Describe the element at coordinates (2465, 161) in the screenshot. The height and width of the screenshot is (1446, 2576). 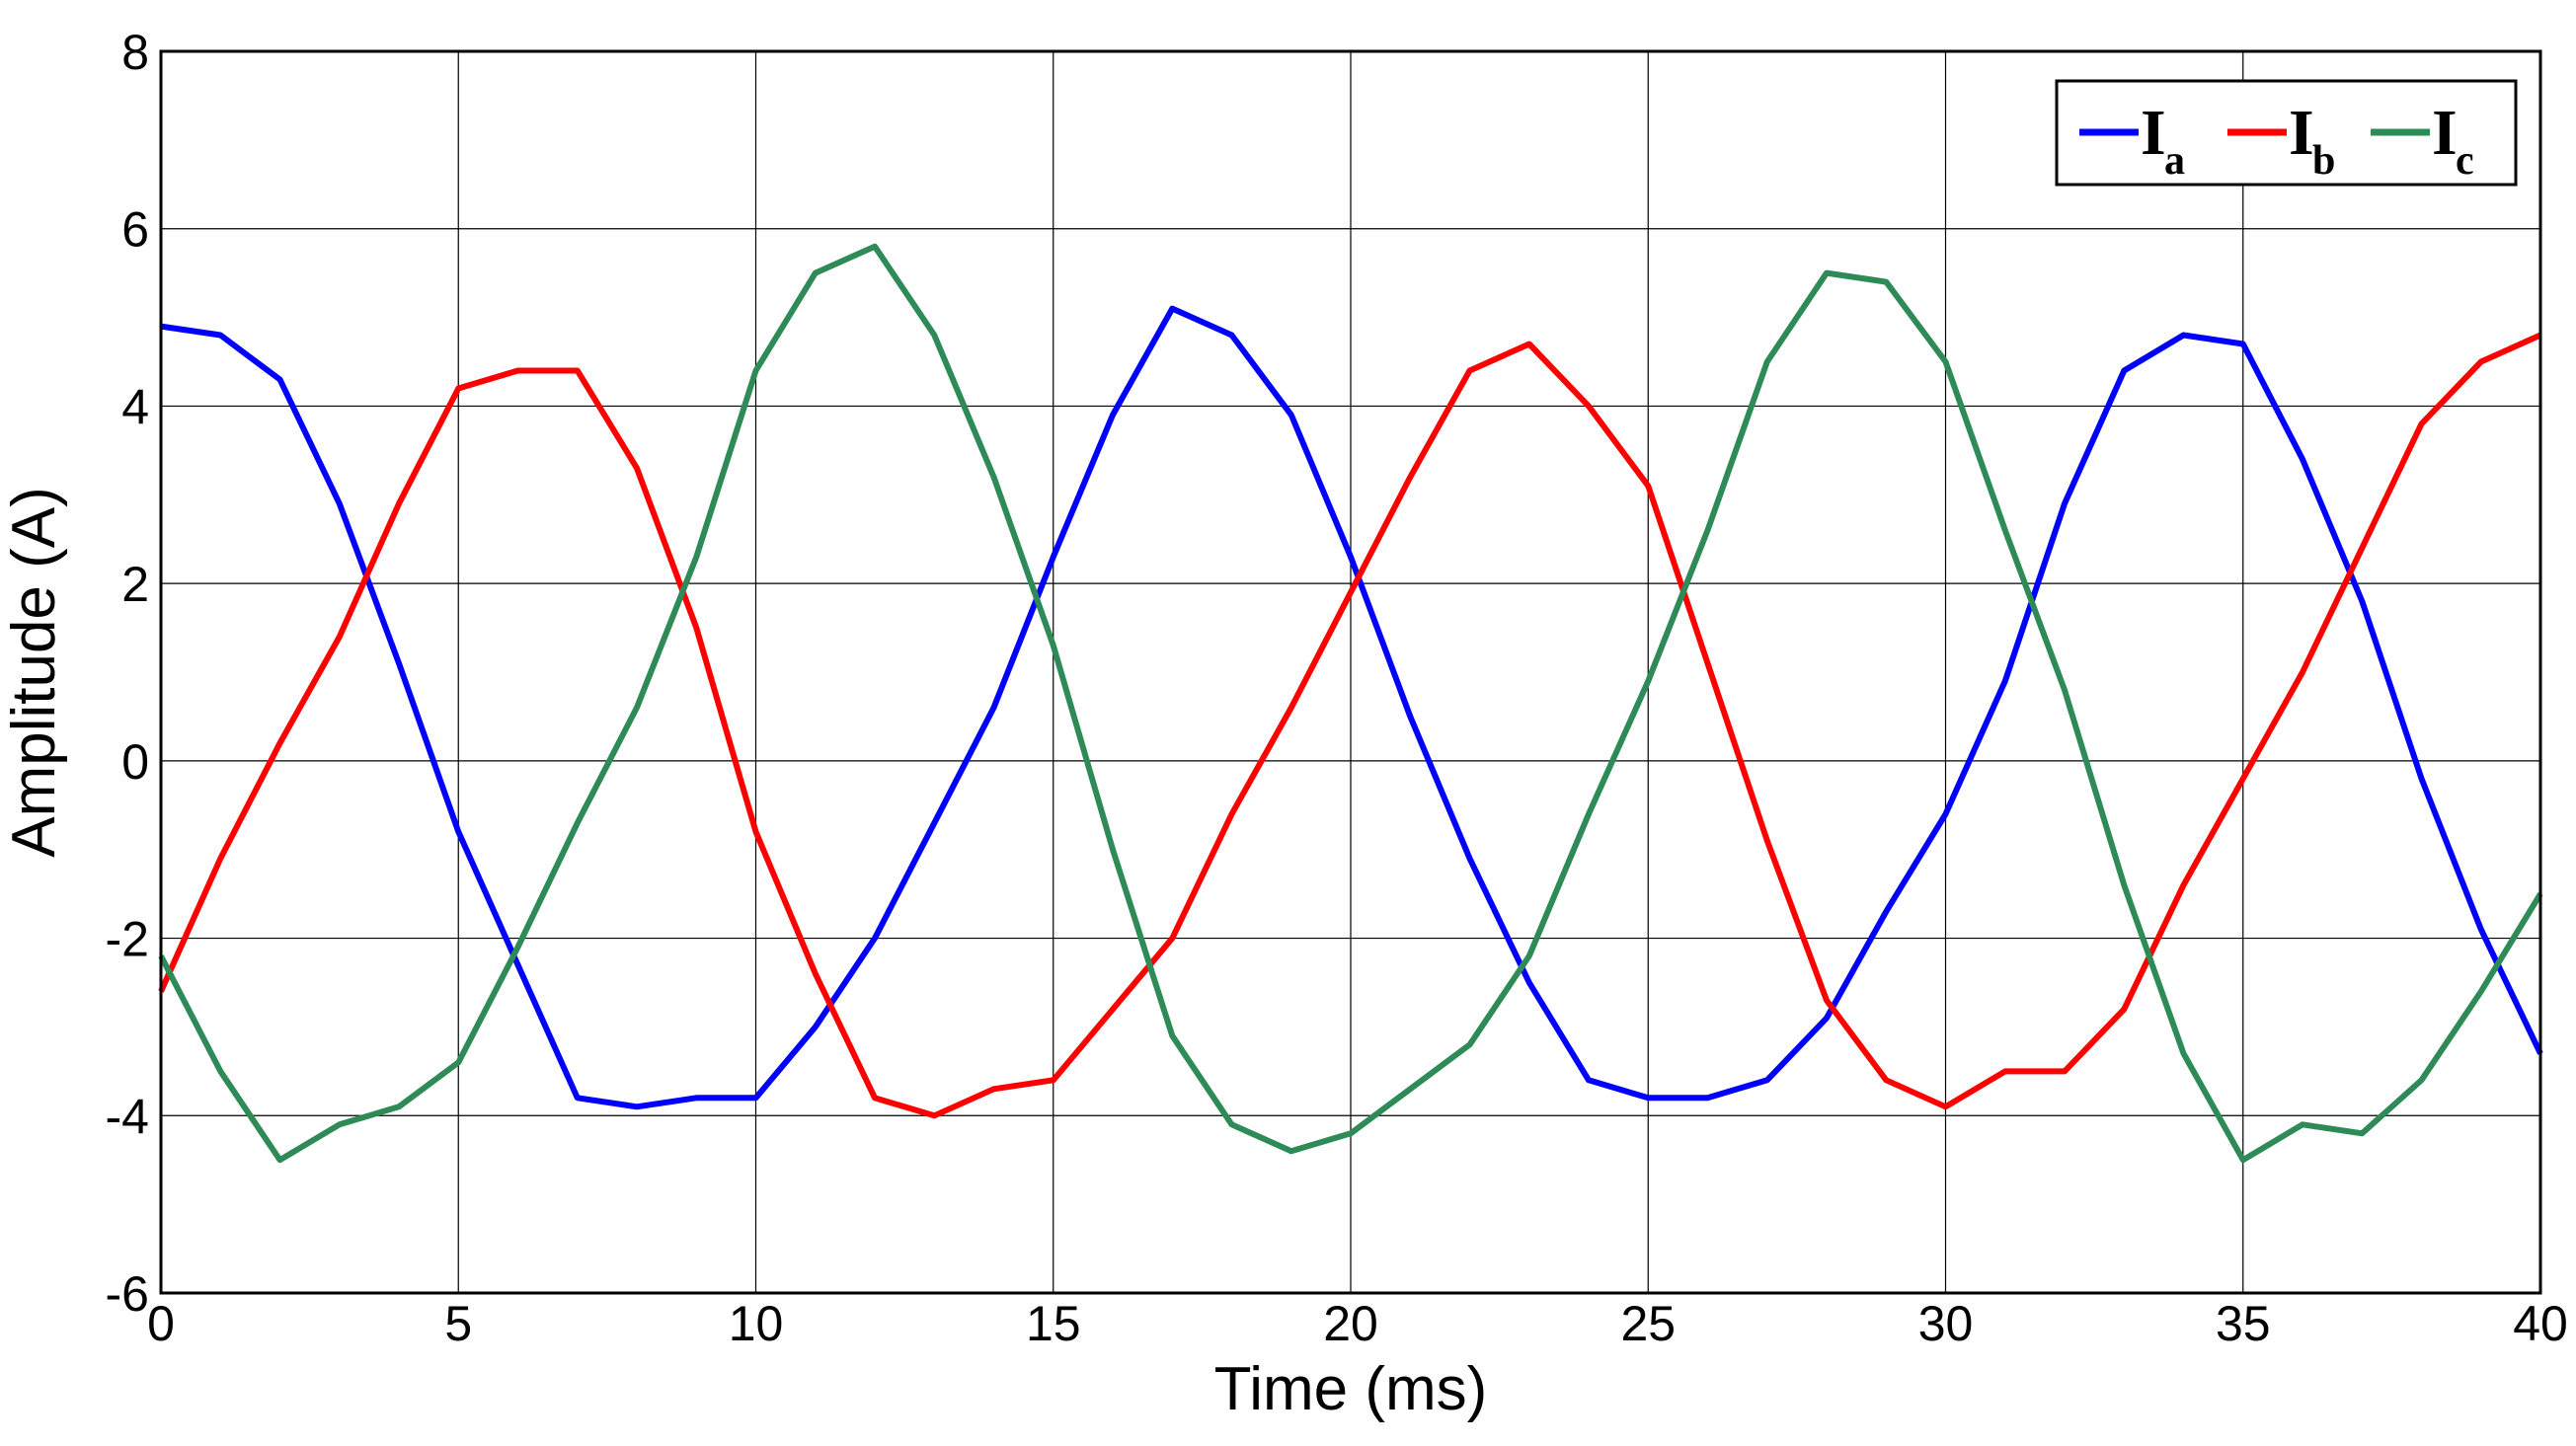
I see `legend-label-subscript: c` at that location.